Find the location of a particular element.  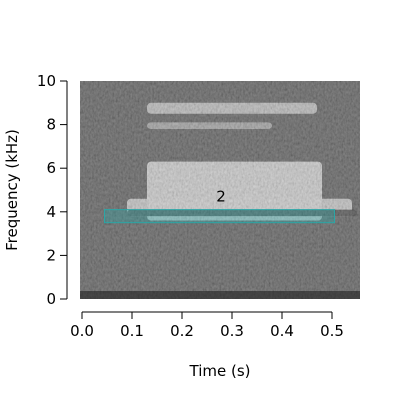

x-axis: 0.0 0.1 0.2 0.3 0.4 0.5 is located at coordinates (207, 325).